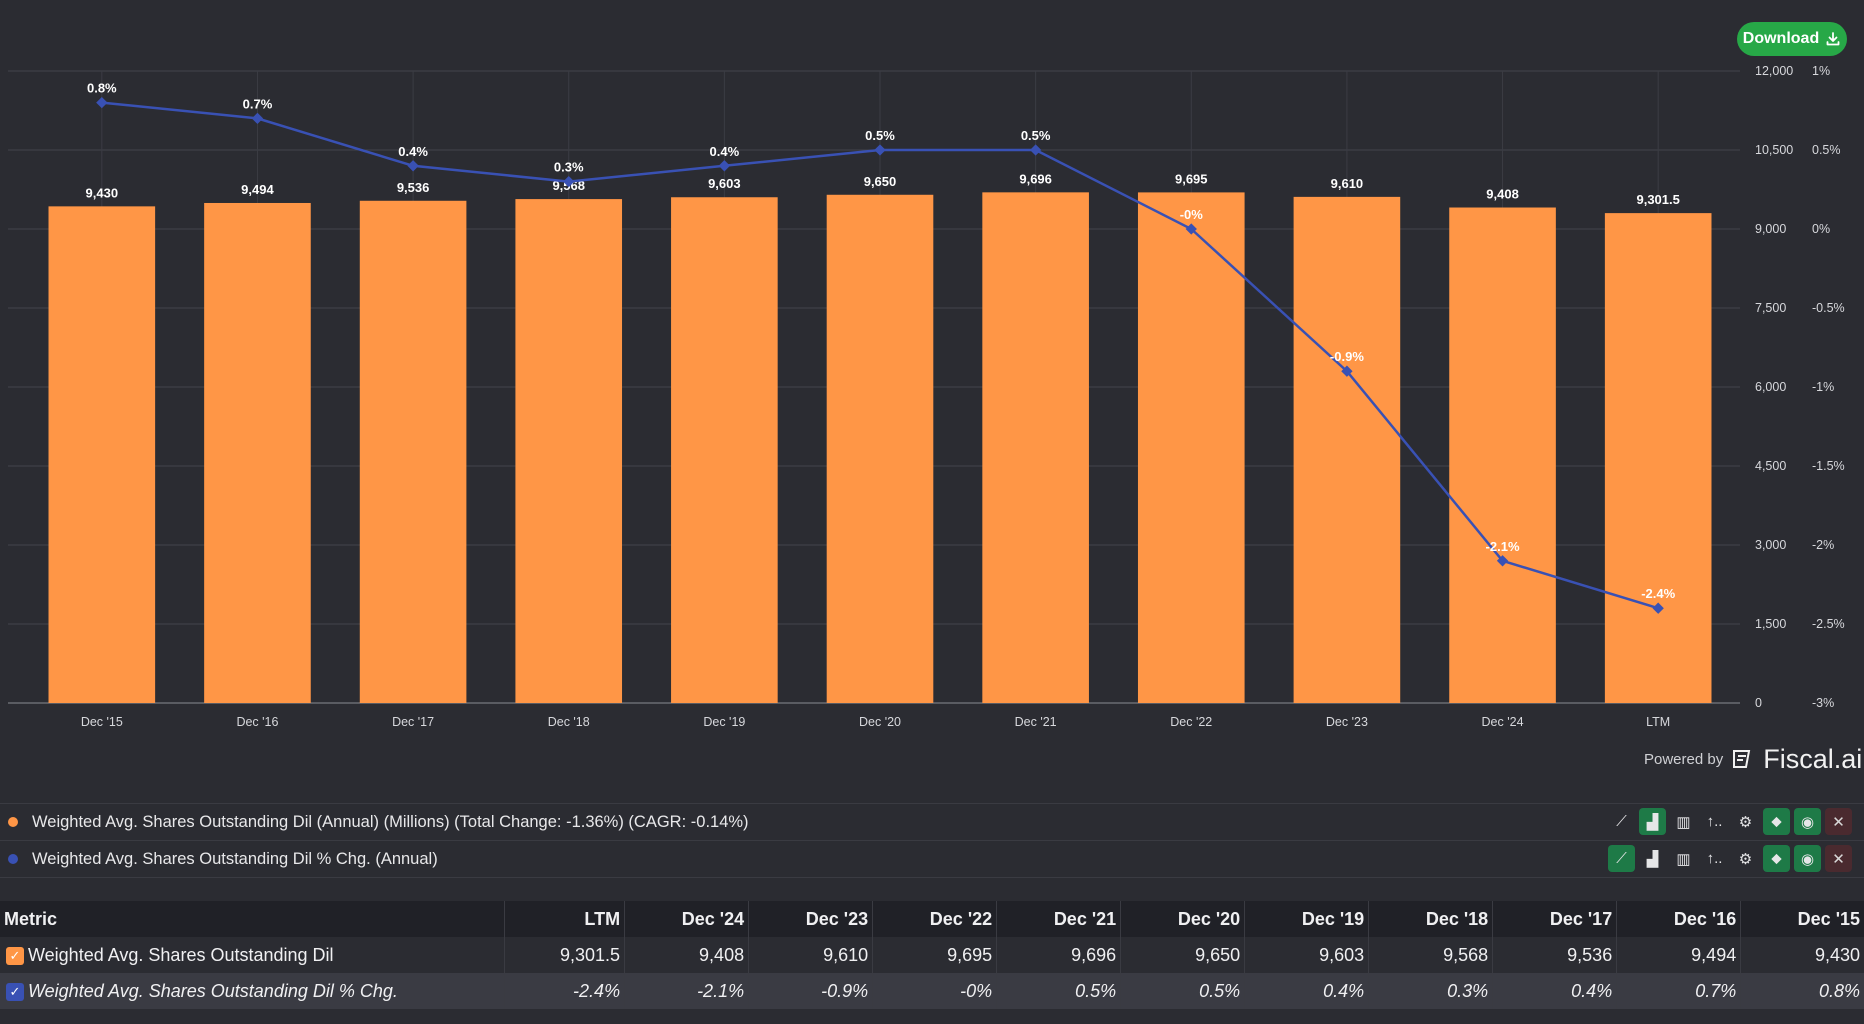  Describe the element at coordinates (1828, 918) in the screenshot. I see `period-header: Dec '15` at that location.